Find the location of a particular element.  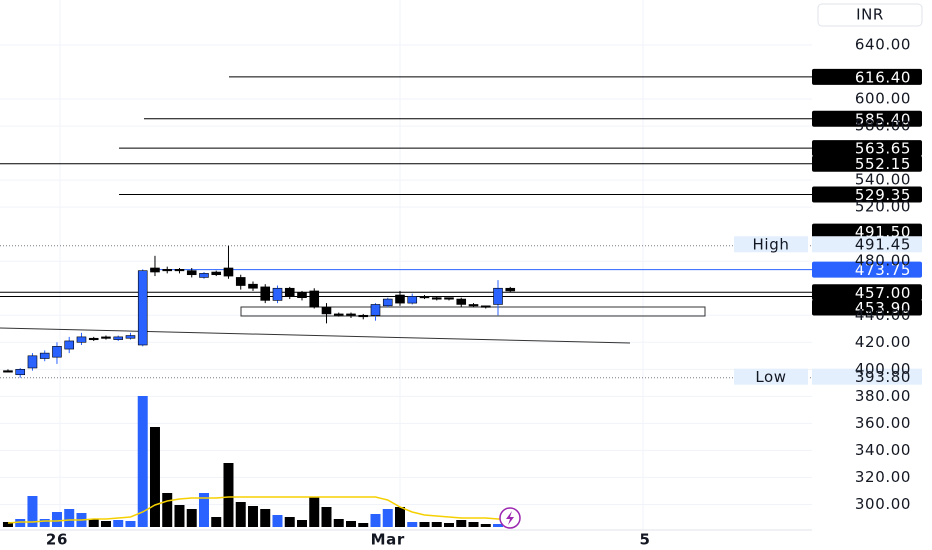

y-tick-label: 600.00 is located at coordinates (883, 99).